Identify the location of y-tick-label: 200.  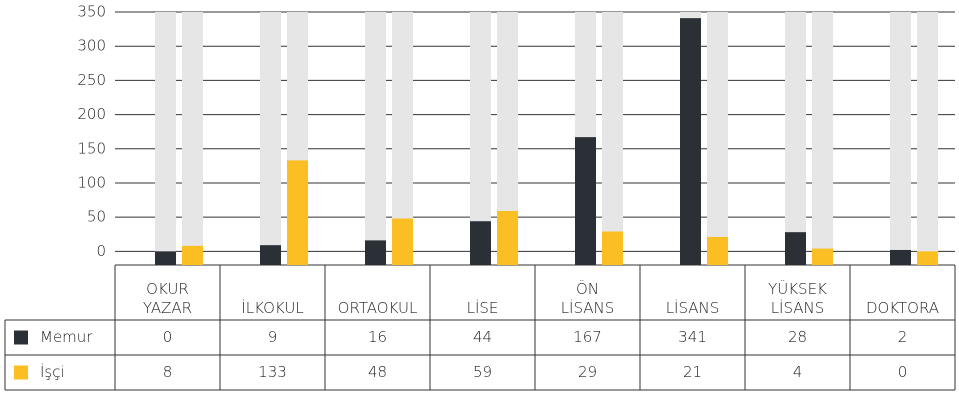
(91, 114).